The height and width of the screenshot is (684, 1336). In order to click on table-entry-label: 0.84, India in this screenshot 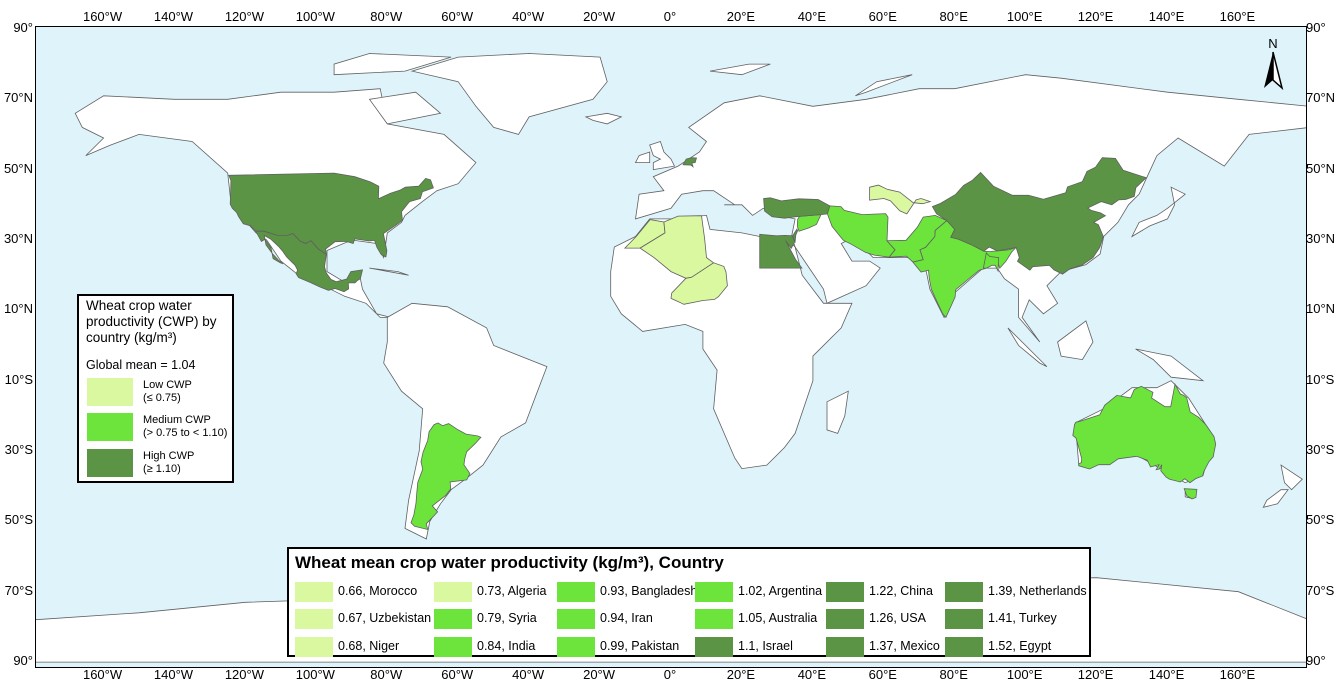, I will do `click(506, 646)`.